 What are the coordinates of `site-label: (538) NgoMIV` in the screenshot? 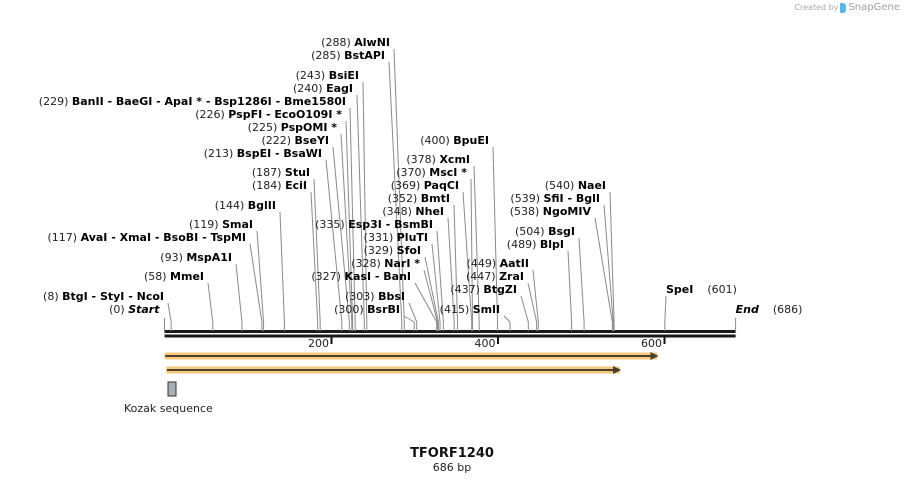 It's located at (551, 211).